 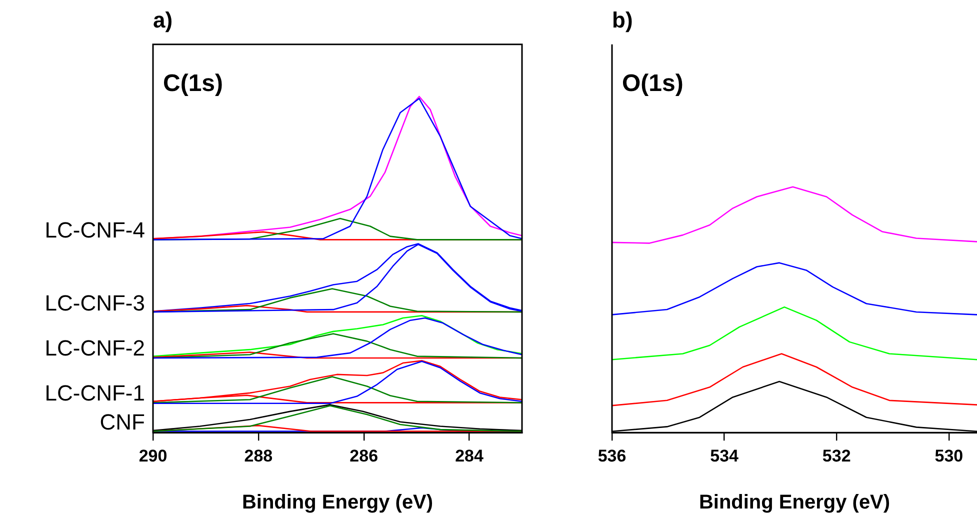 What do you see at coordinates (193, 84) in the screenshot?
I see `annotation: C(1s)` at bounding box center [193, 84].